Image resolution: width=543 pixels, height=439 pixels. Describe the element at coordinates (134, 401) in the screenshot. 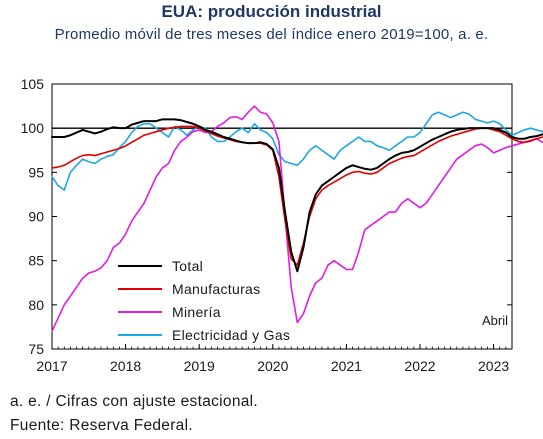

I see `adjustment-note: a. e. / Cifras con ajuste estacional.` at that location.